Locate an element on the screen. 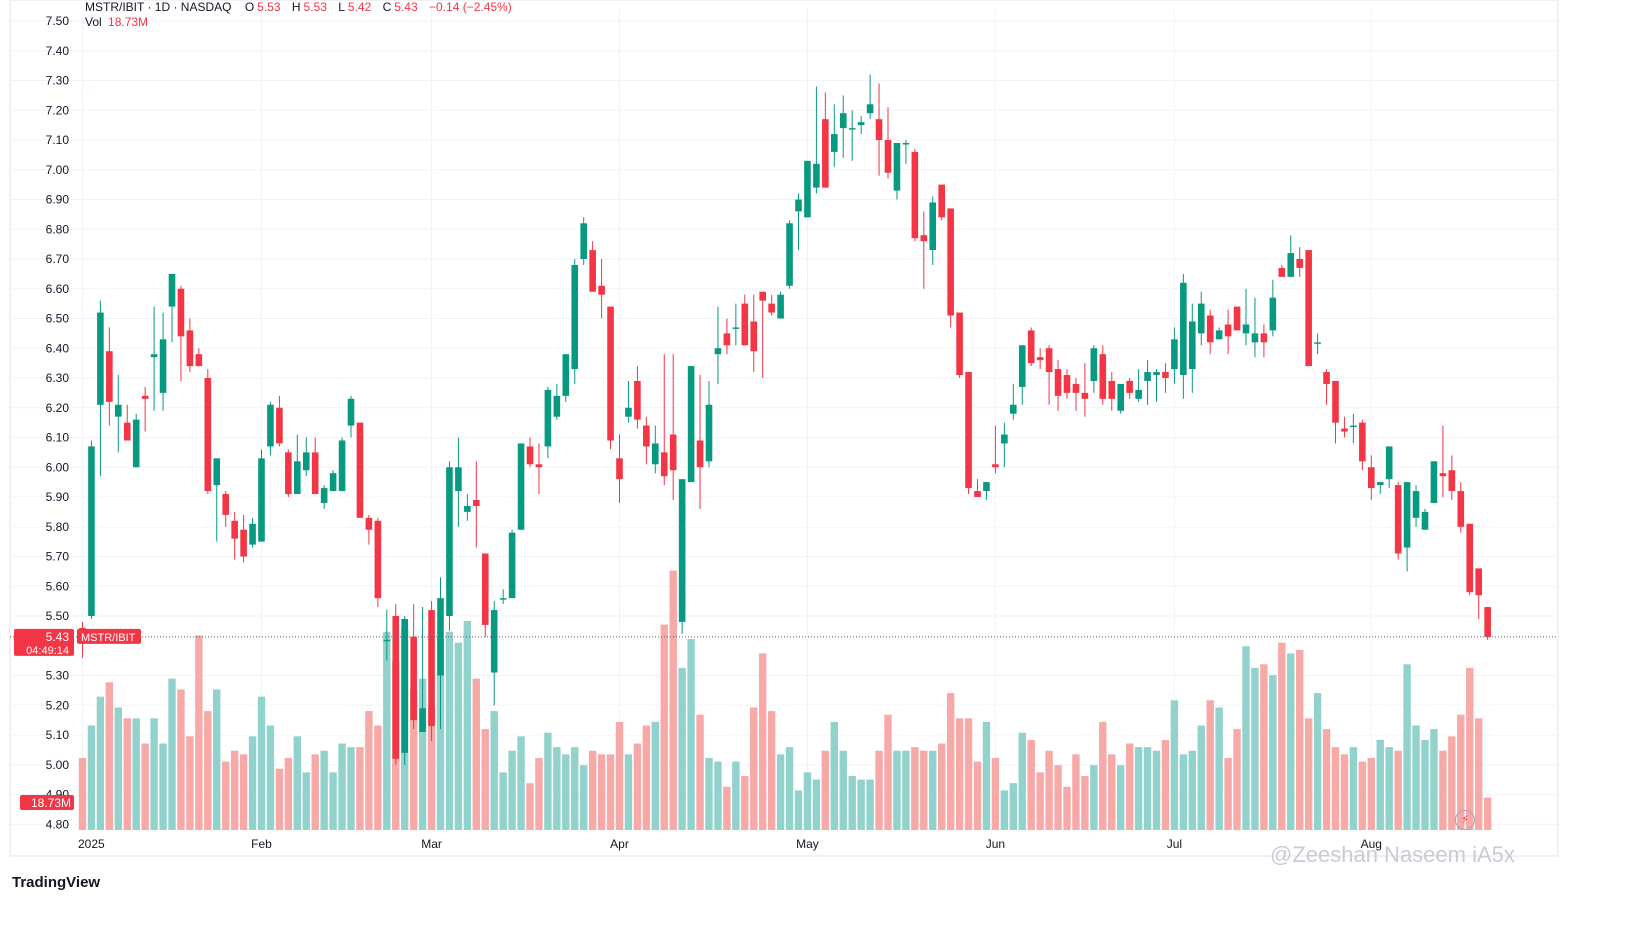  x-tick-label: Apr is located at coordinates (619, 844).